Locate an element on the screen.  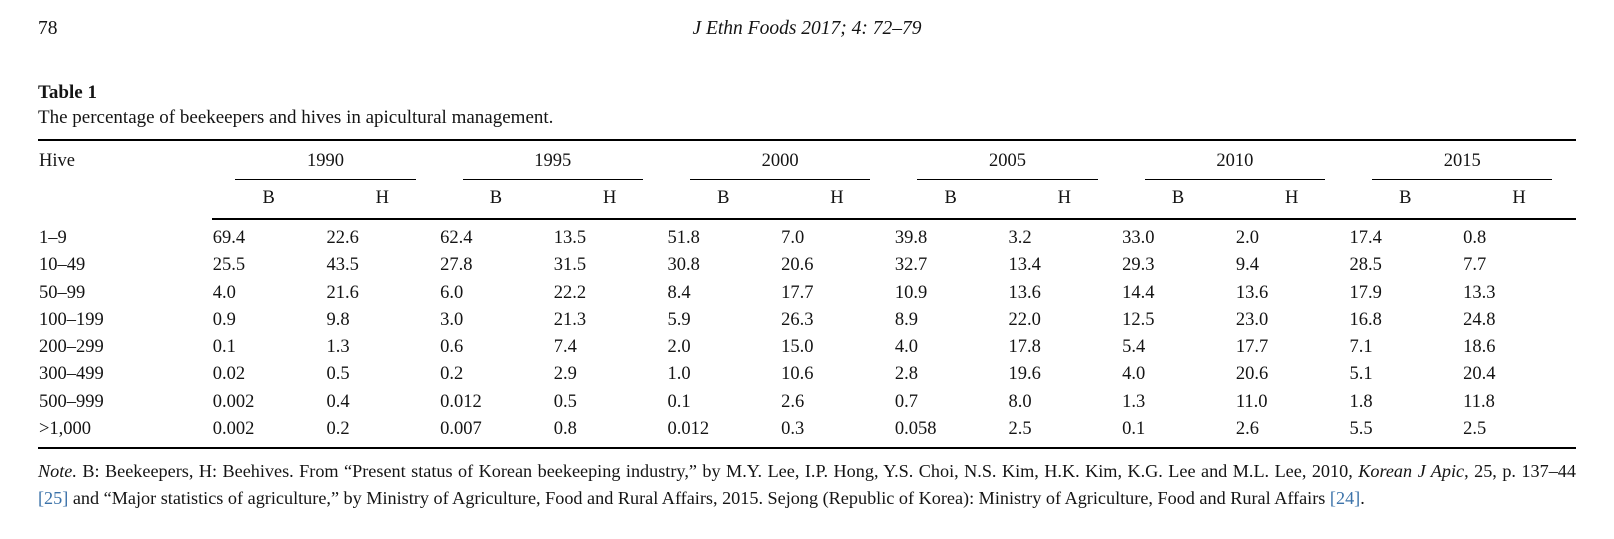
hive-range-label: 50–99 is located at coordinates (62, 292).